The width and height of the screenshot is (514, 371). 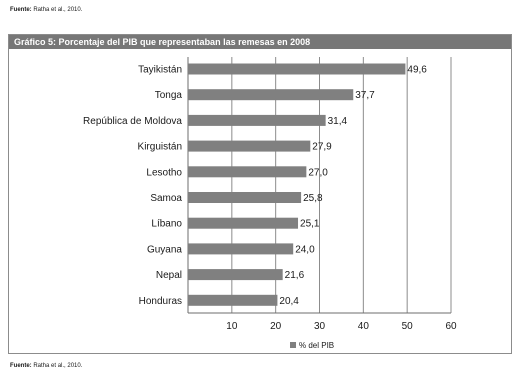 I want to click on category-label: Líbano, so click(x=166, y=224).